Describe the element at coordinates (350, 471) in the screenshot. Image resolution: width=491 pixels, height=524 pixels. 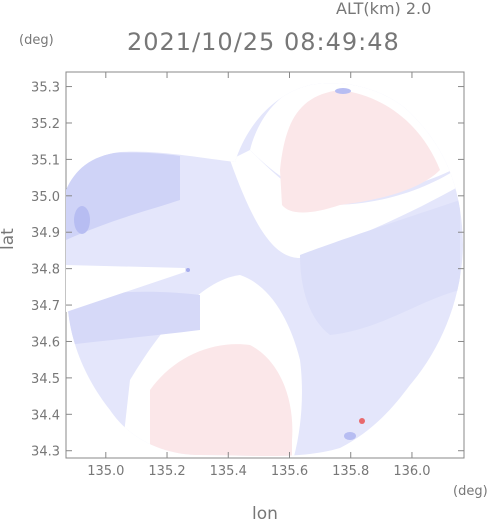
I see `x-tick-label: 135.8` at that location.